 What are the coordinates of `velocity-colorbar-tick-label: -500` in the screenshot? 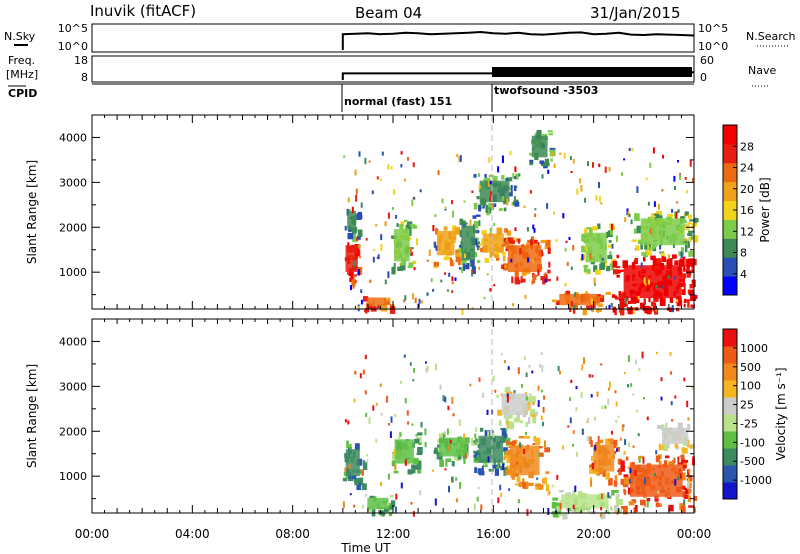 It's located at (752, 461).